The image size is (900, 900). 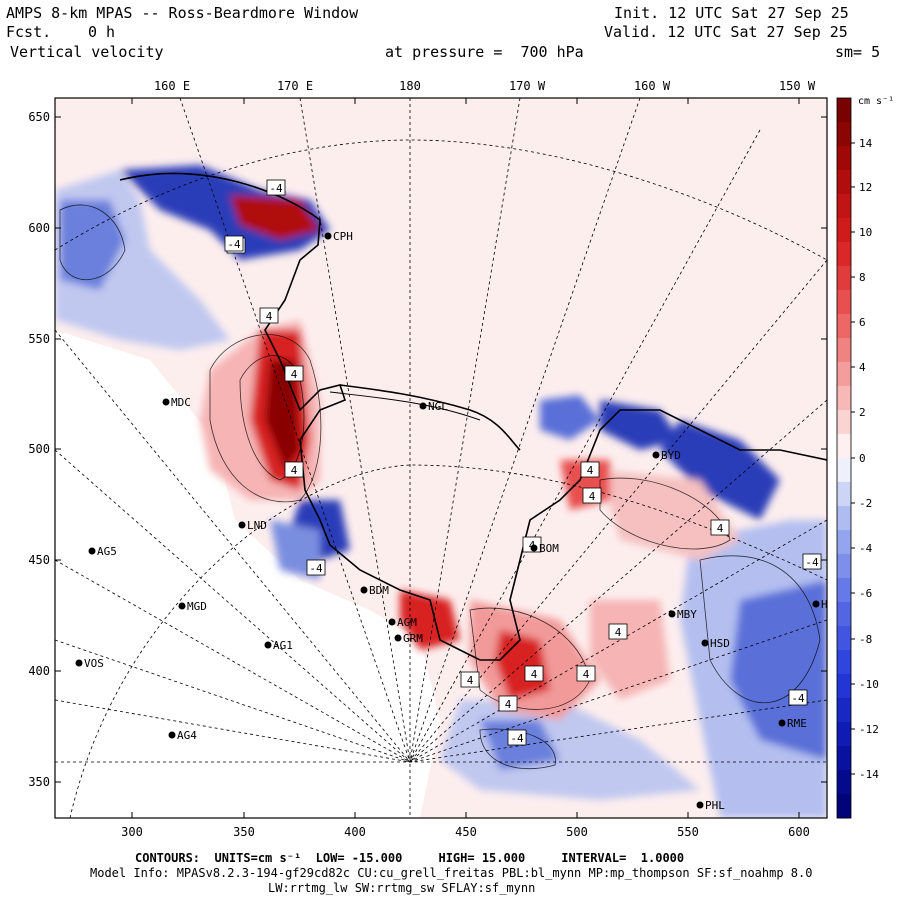 What do you see at coordinates (876, 101) in the screenshot?
I see `colorbar-units: cm s⁻¹` at bounding box center [876, 101].